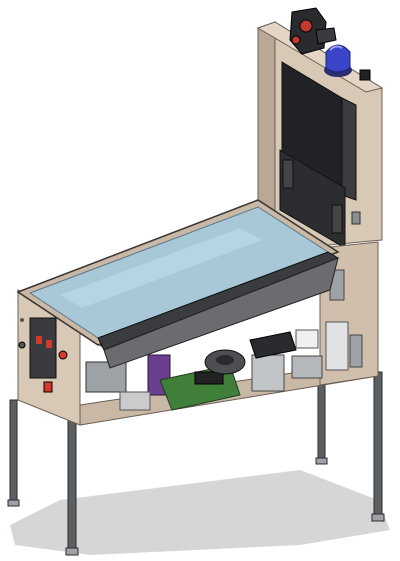 The height and width of the screenshot is (561, 400). I want to click on flipper-button, so click(22, 345).